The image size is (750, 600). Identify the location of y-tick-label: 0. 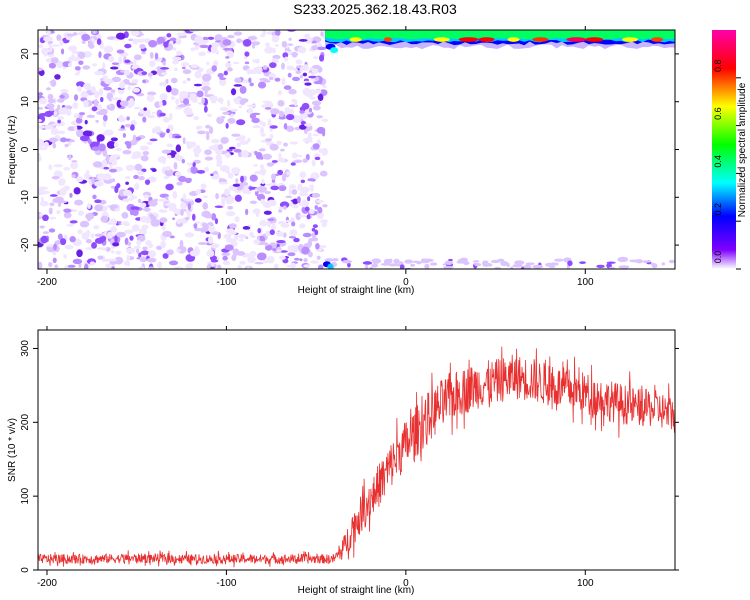
(25, 570).